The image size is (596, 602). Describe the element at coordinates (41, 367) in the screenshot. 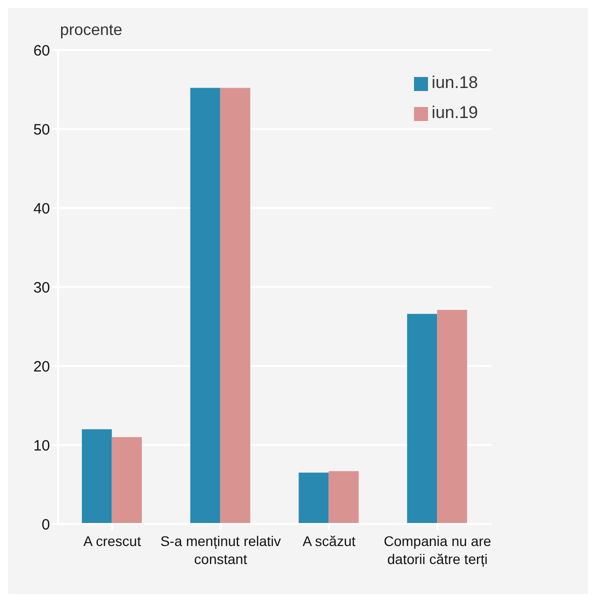

I see `y-tick-label: 20` at that location.